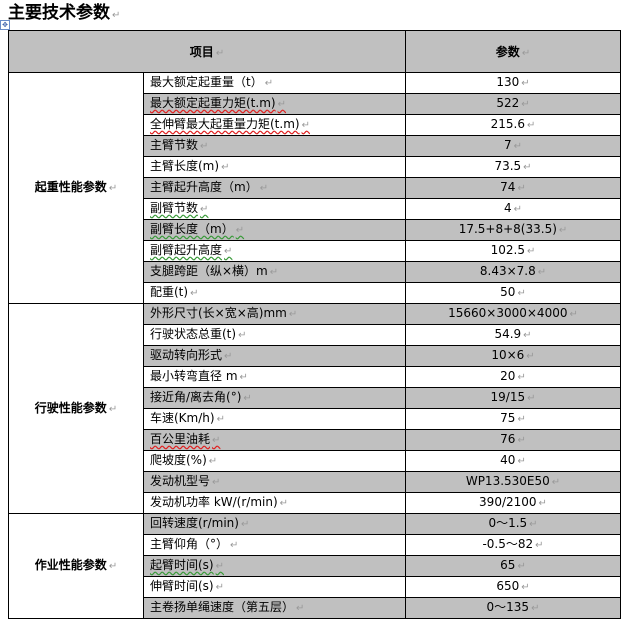  What do you see at coordinates (513, 251) in the screenshot?
I see `value-cell: 102.5` at bounding box center [513, 251].